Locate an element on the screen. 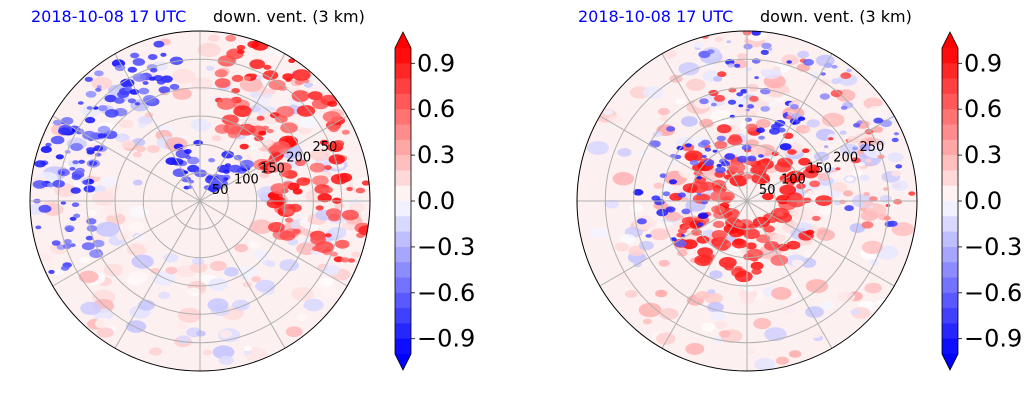  radial-tick-label: 150 is located at coordinates (819, 169).